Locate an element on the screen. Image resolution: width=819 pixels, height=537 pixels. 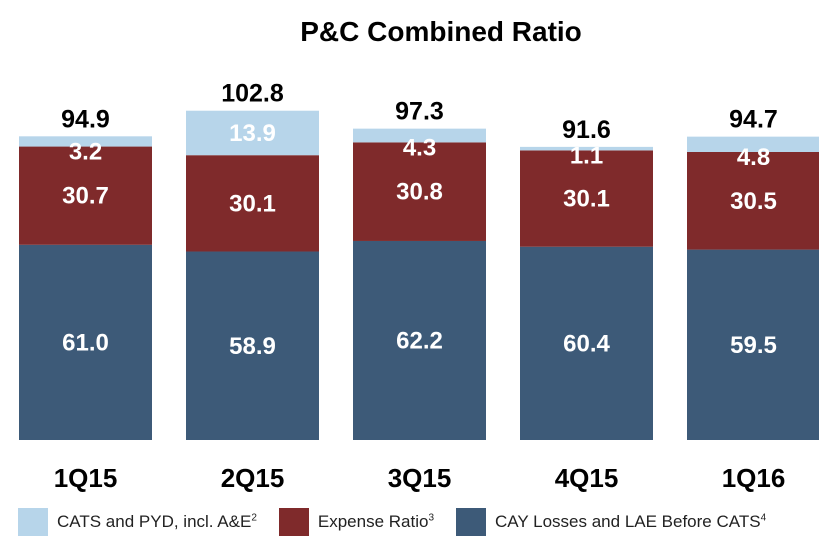
total-label-1q16: 94.7 is located at coordinates (753, 120).